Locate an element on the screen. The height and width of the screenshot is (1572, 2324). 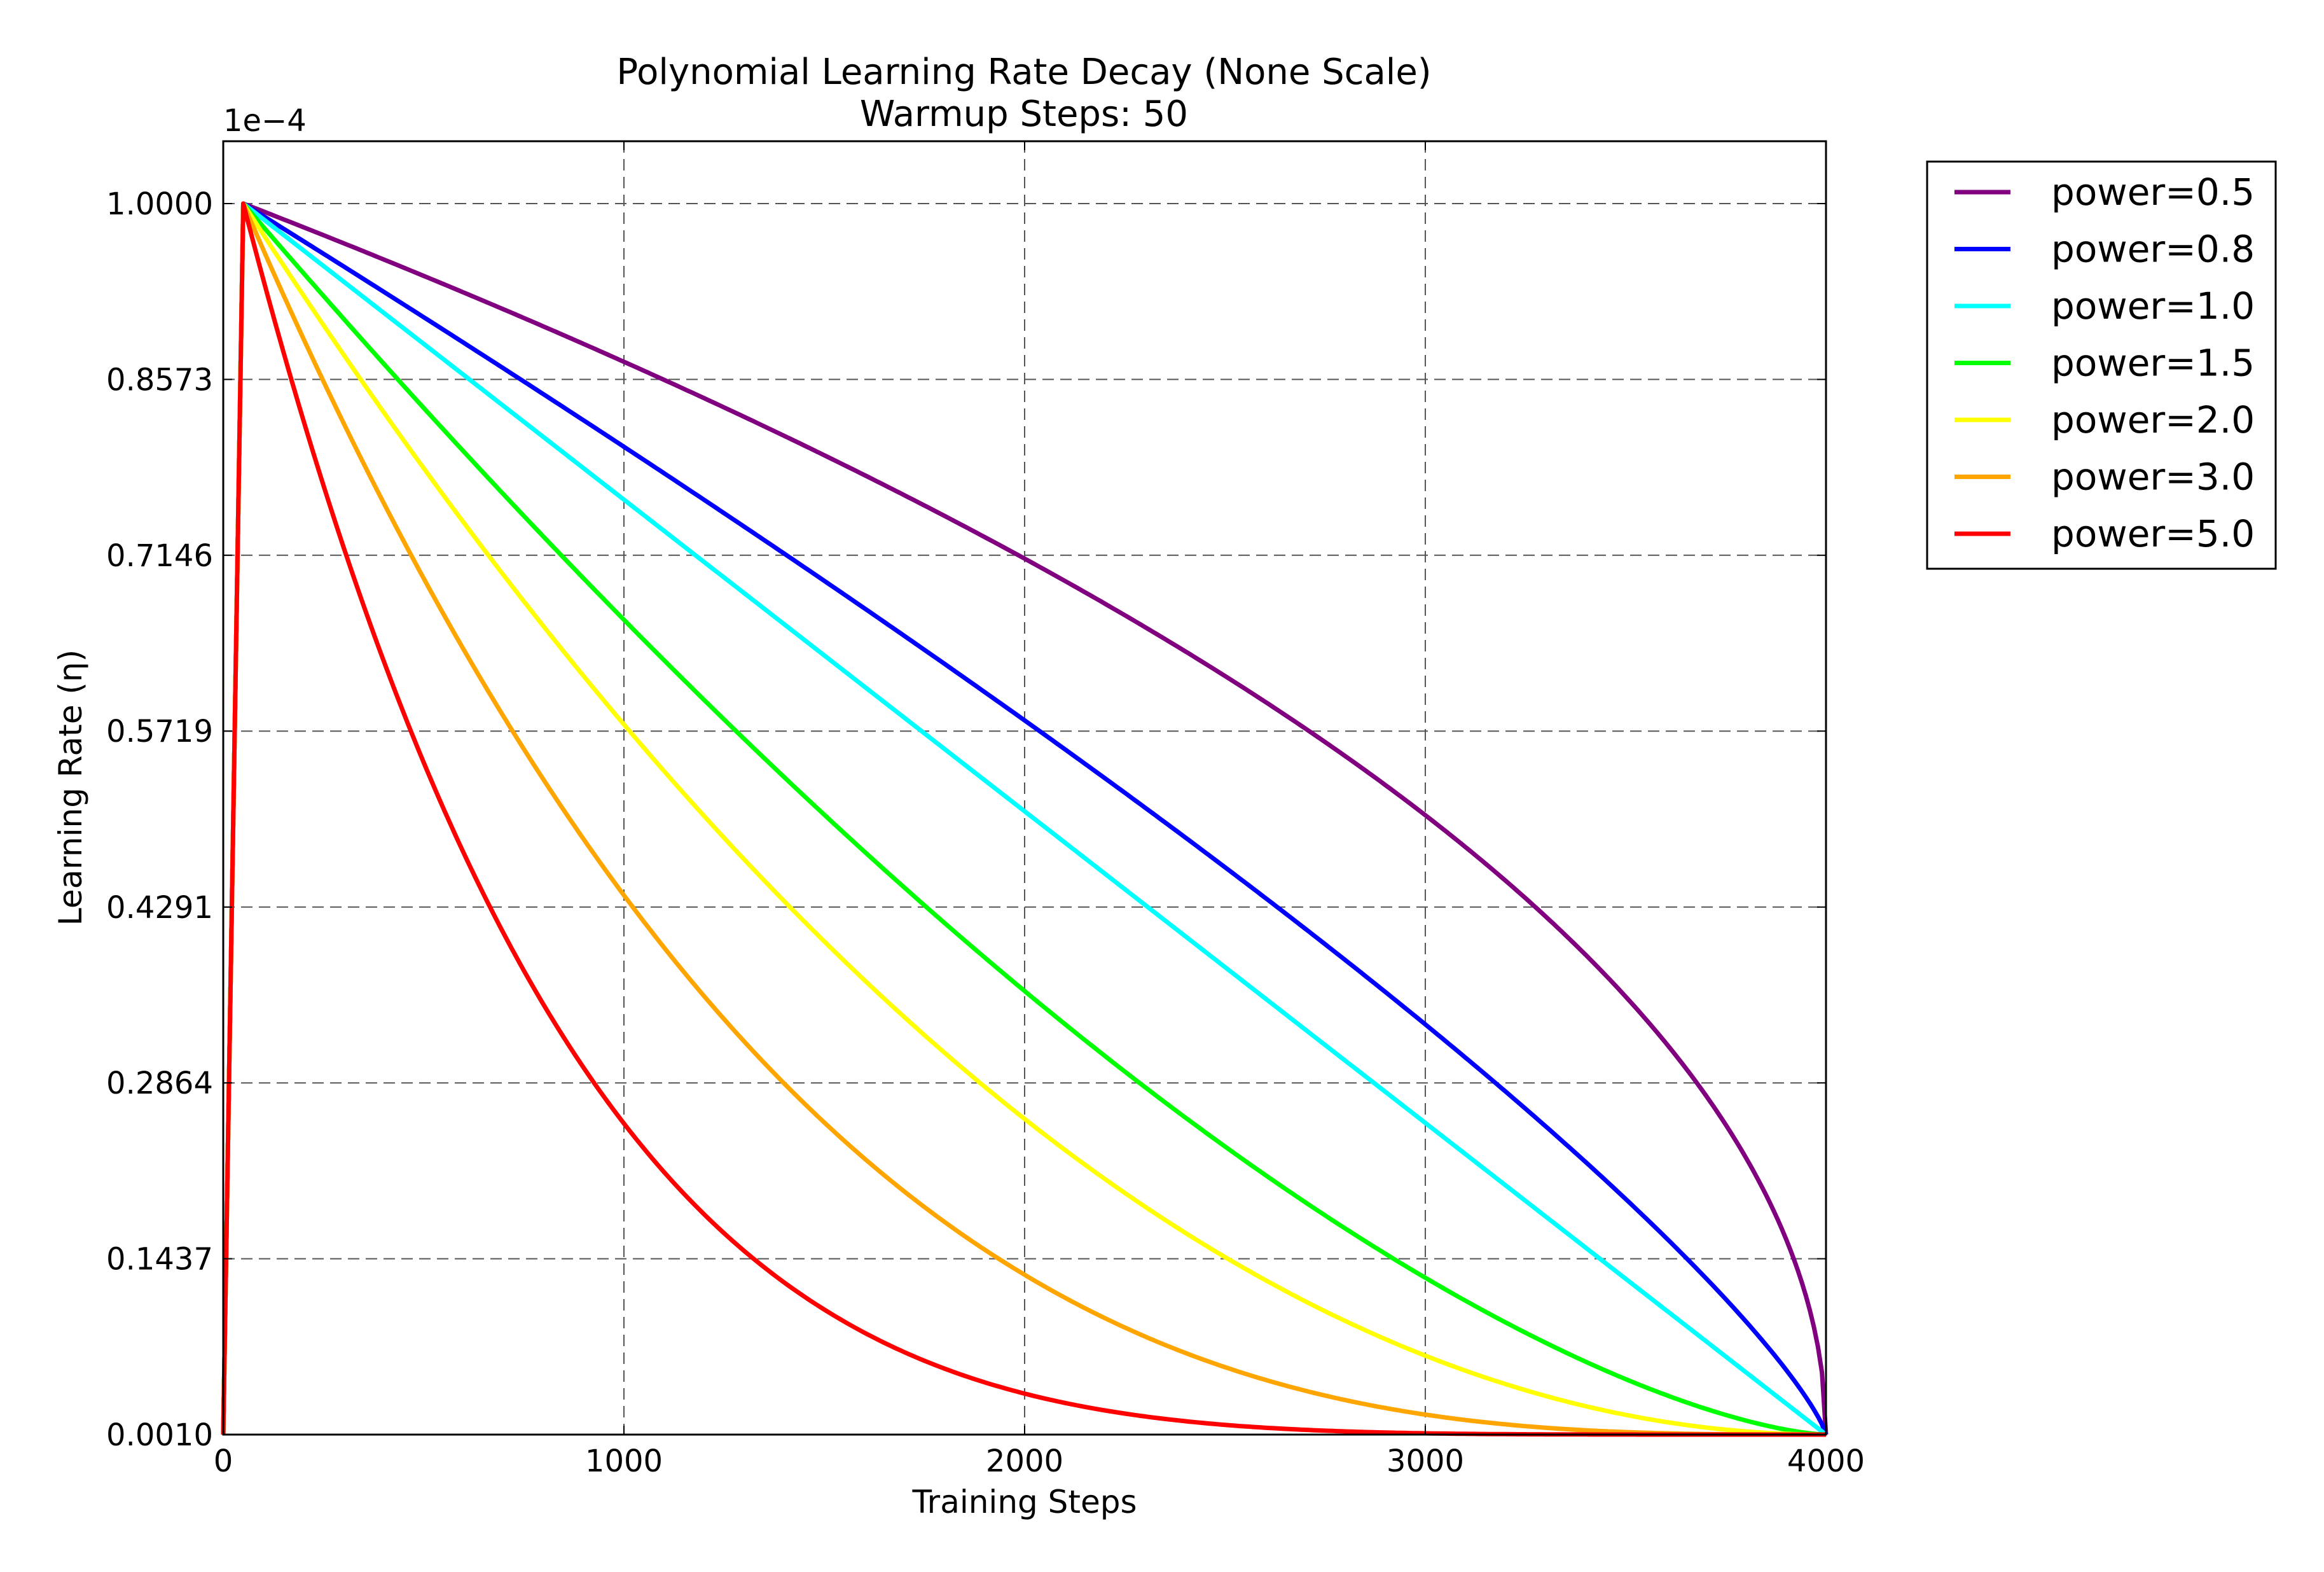
legend-entry-label: power=3.0 is located at coordinates (2153, 477).